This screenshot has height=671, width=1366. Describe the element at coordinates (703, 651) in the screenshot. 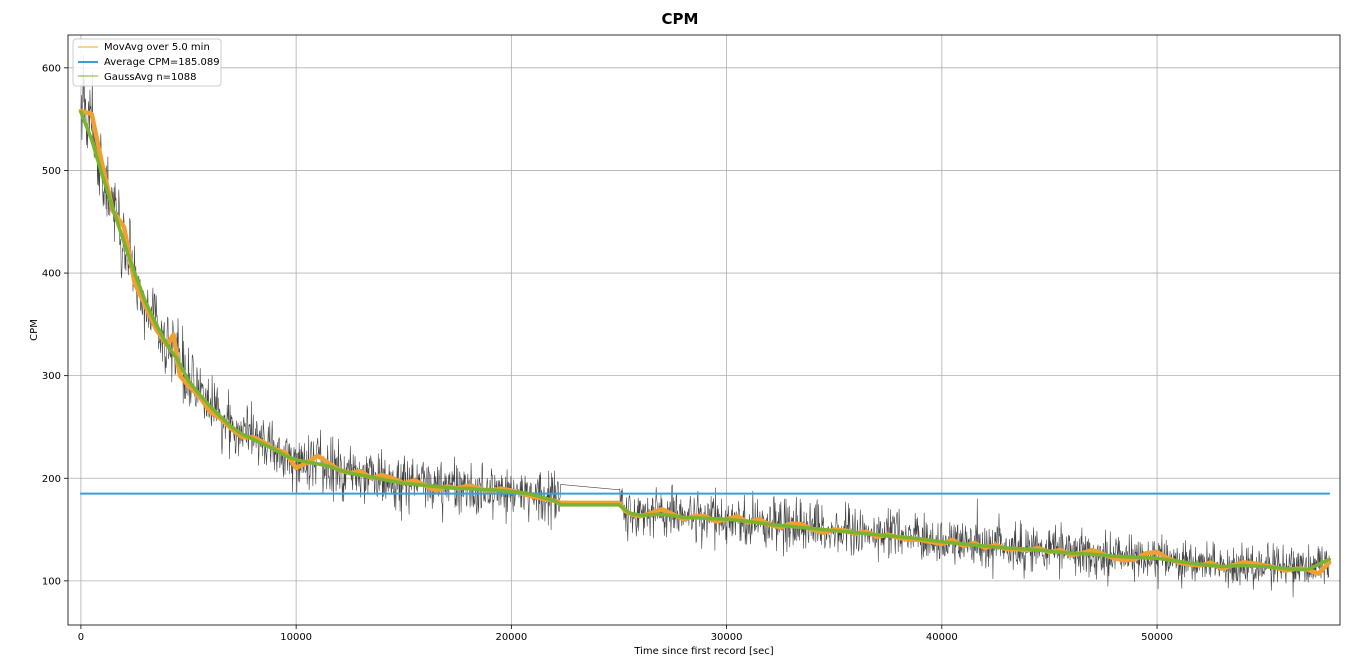

I see `x-axis-label: Time since first record [sec]` at that location.